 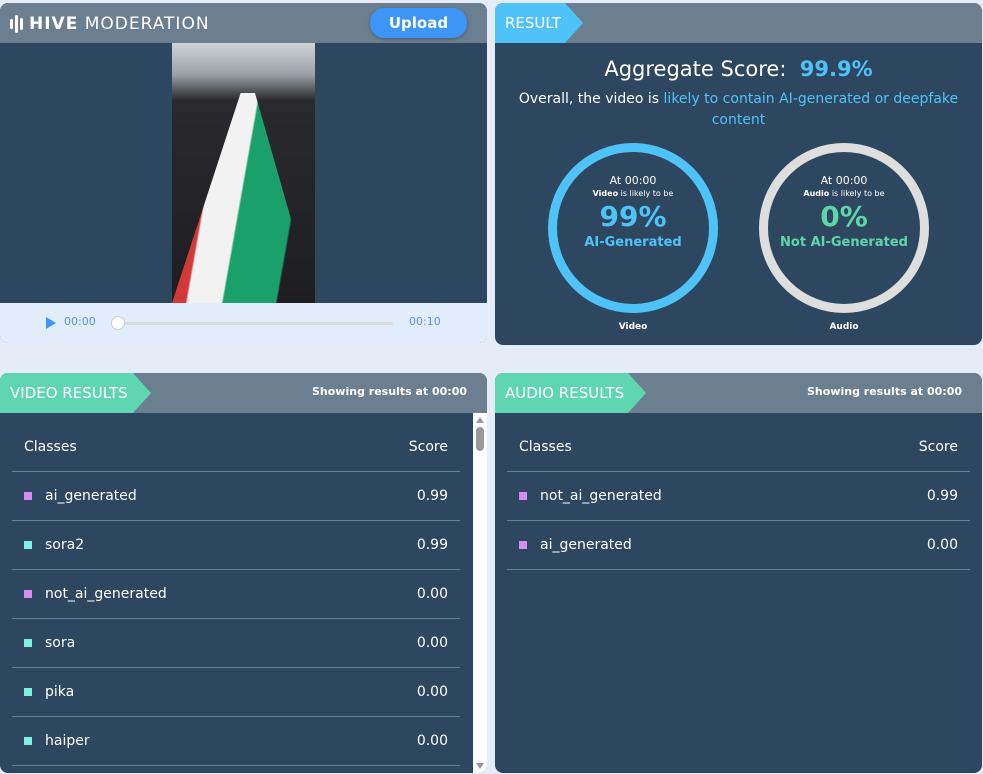 I want to click on table-row: pika 0.00, so click(x=236, y=692).